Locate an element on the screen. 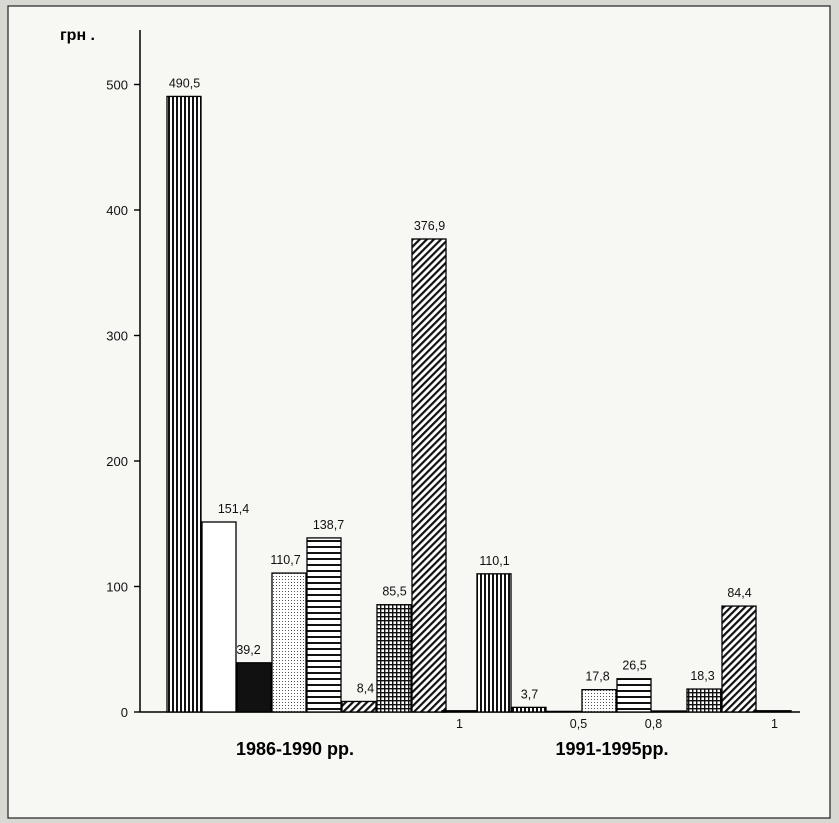 This screenshot has width=839, height=823. bar-value-label: 376,9 is located at coordinates (429, 226).